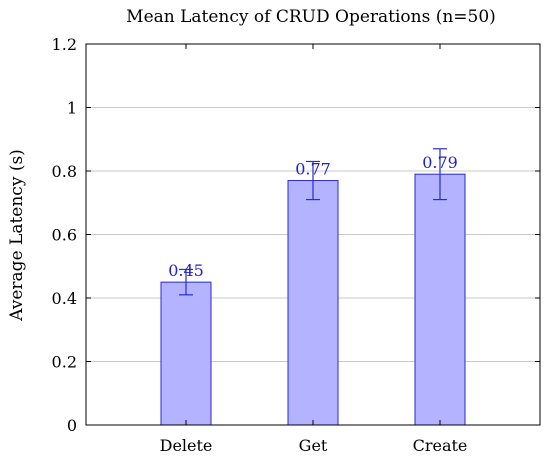 The width and height of the screenshot is (550, 462). What do you see at coordinates (186, 445) in the screenshot?
I see `x-tick-label-delete: Delete` at bounding box center [186, 445].